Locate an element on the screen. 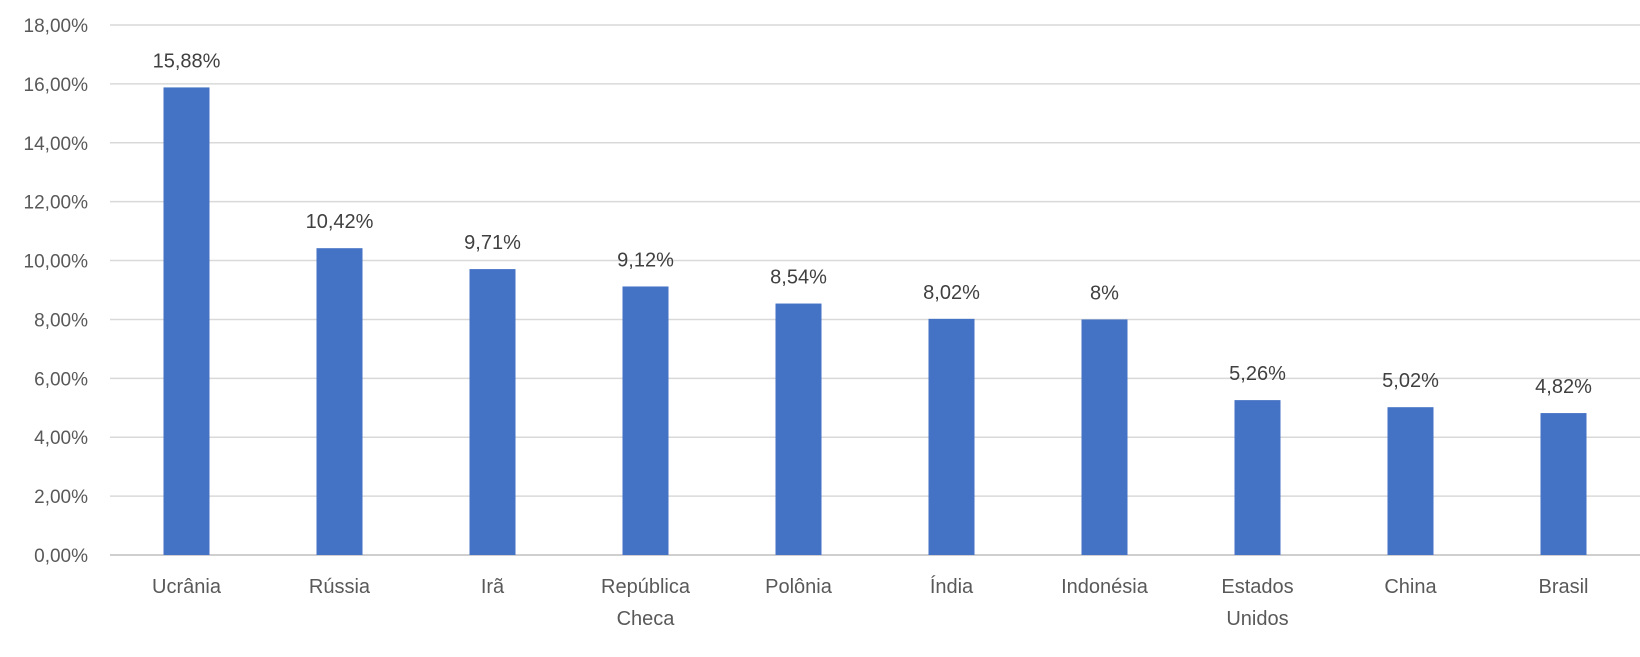 The height and width of the screenshot is (657, 1640). x-tick-label: Índia is located at coordinates (952, 586).